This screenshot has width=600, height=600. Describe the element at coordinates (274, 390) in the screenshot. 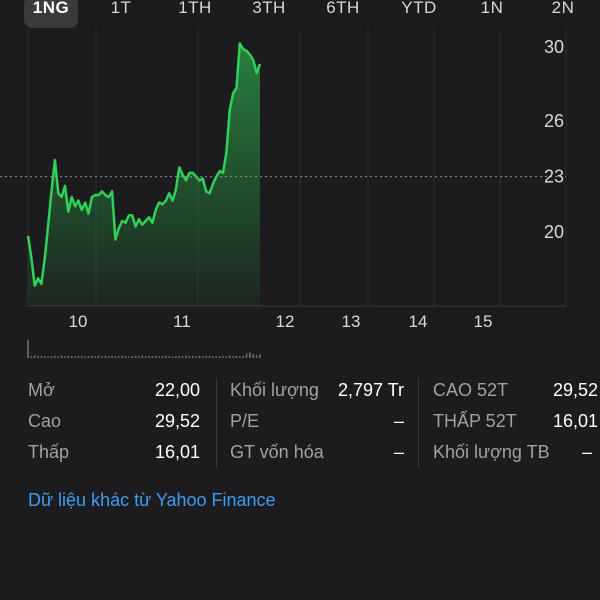

I see `volume-label: Khối lượng` at that location.